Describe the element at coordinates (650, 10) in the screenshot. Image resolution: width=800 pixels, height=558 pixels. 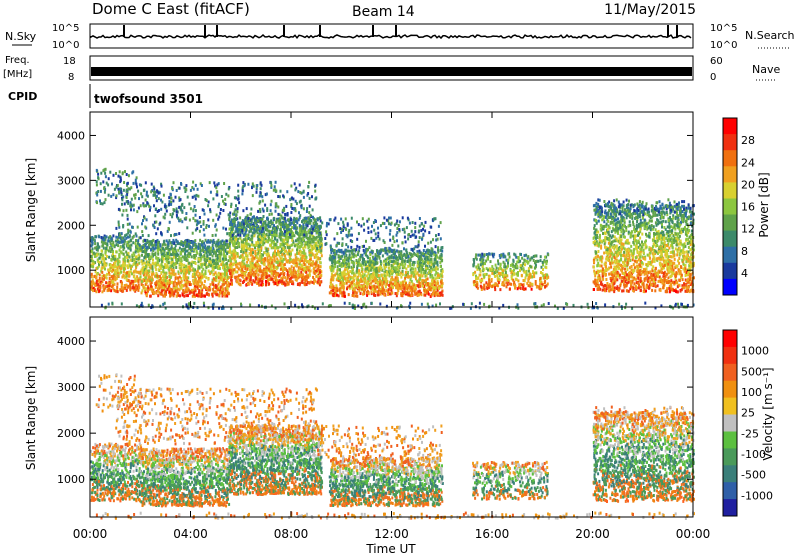
I see `date-title: 11/May/2015` at that location.